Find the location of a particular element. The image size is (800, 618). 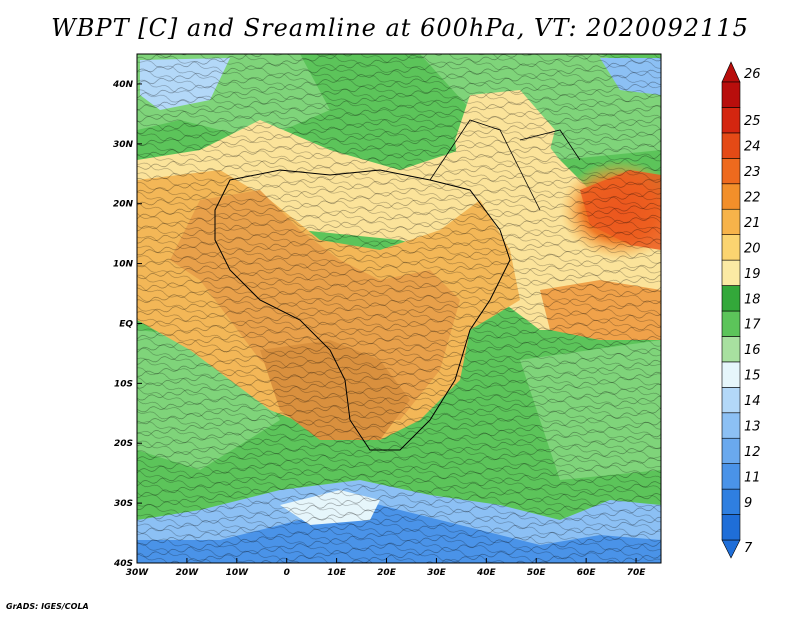

lat-tick-label: 20N is located at coordinates (123, 205).